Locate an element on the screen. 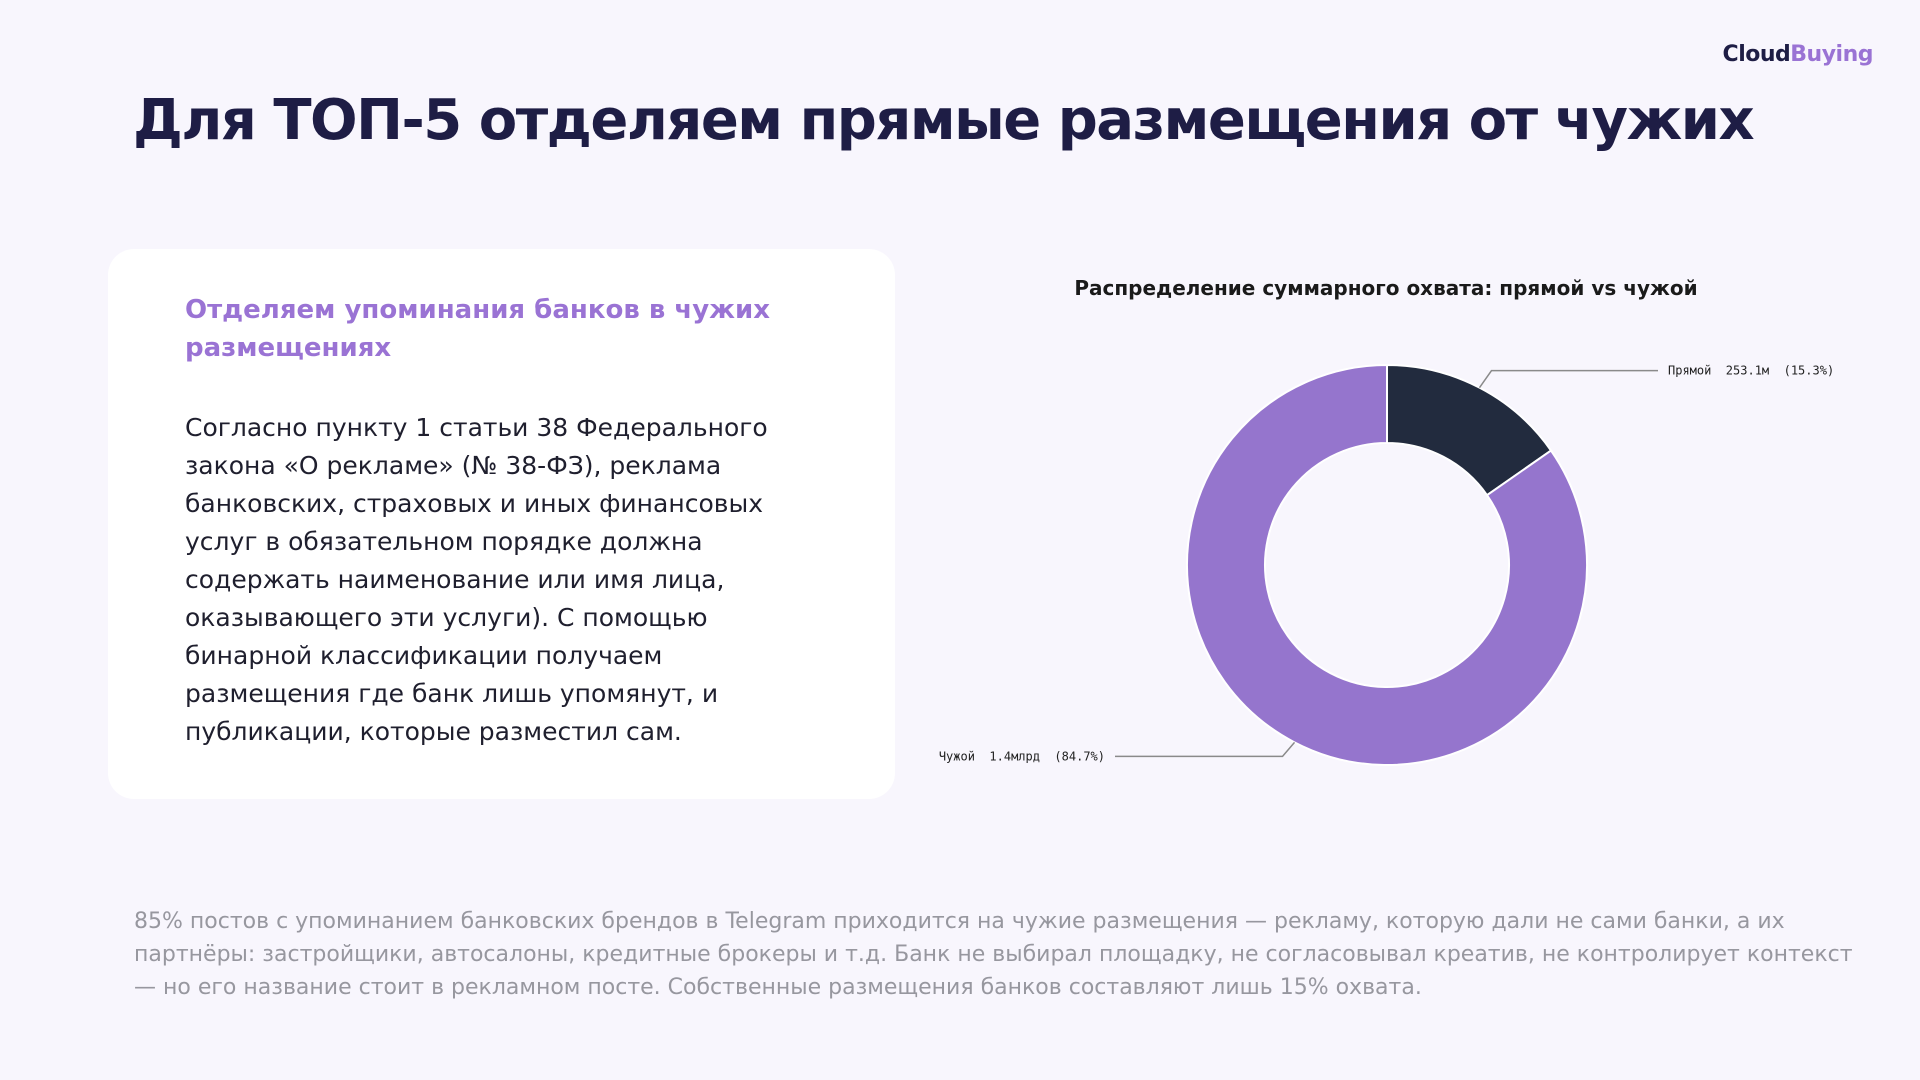 The height and width of the screenshot is (1080, 1920). chart-slices is located at coordinates (1387, 564).